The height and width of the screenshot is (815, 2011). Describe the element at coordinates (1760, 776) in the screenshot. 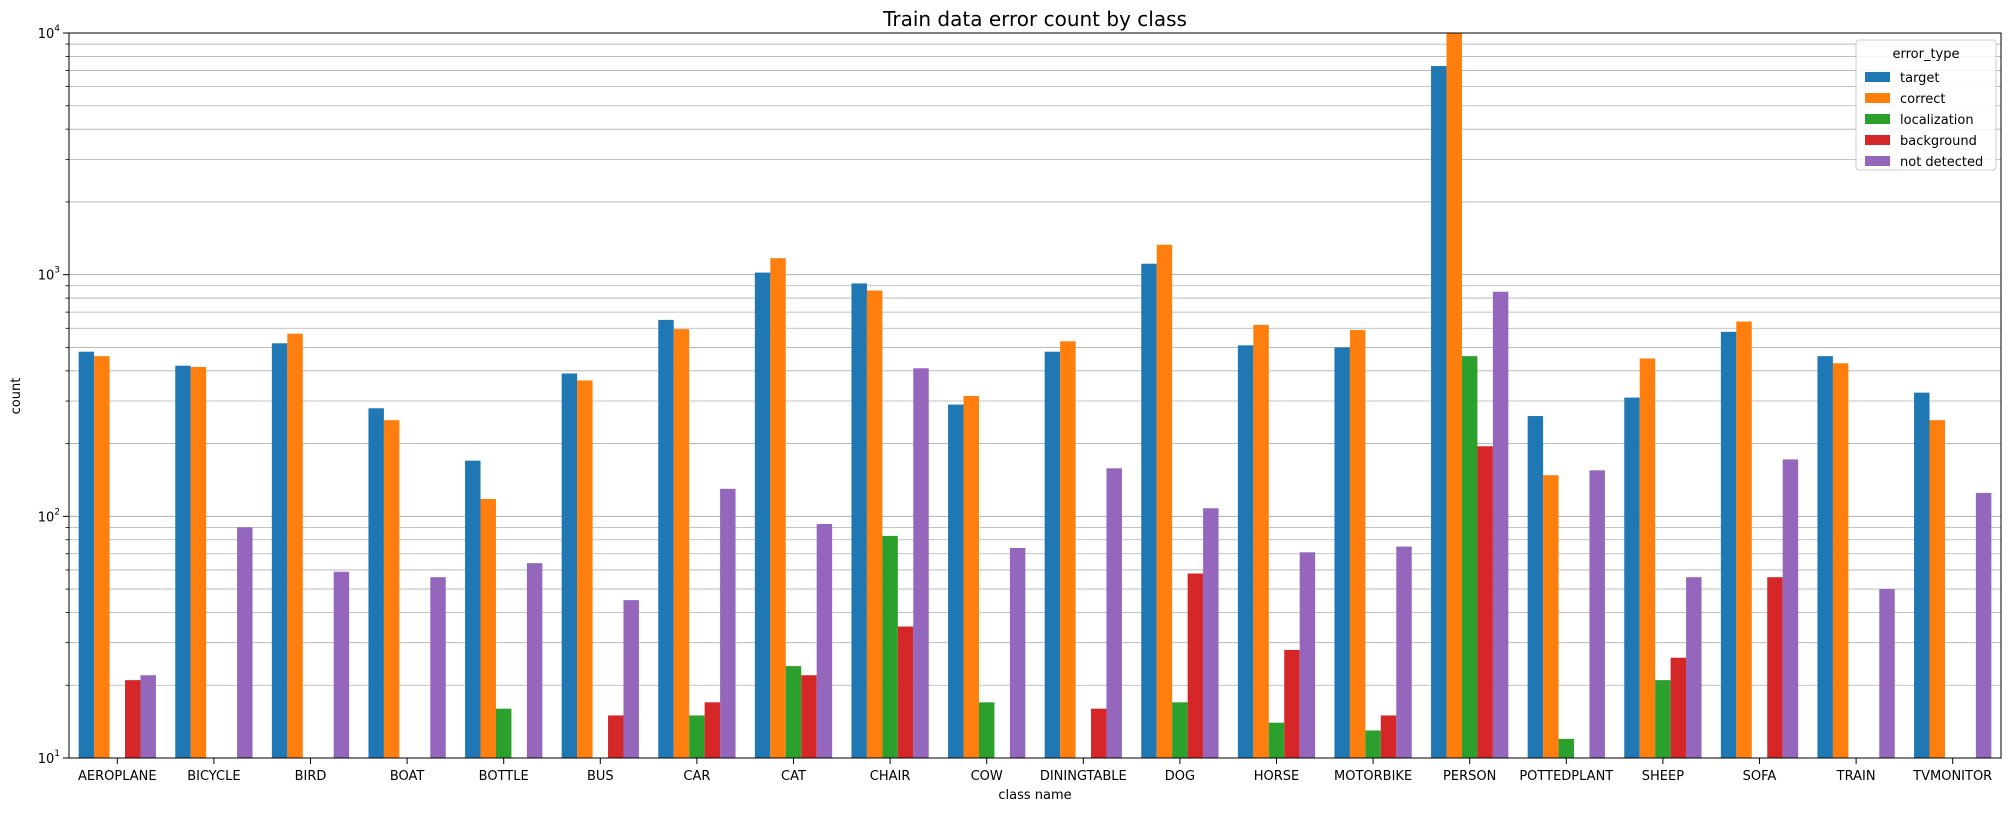

I see `x-tick-label: SOFA` at that location.